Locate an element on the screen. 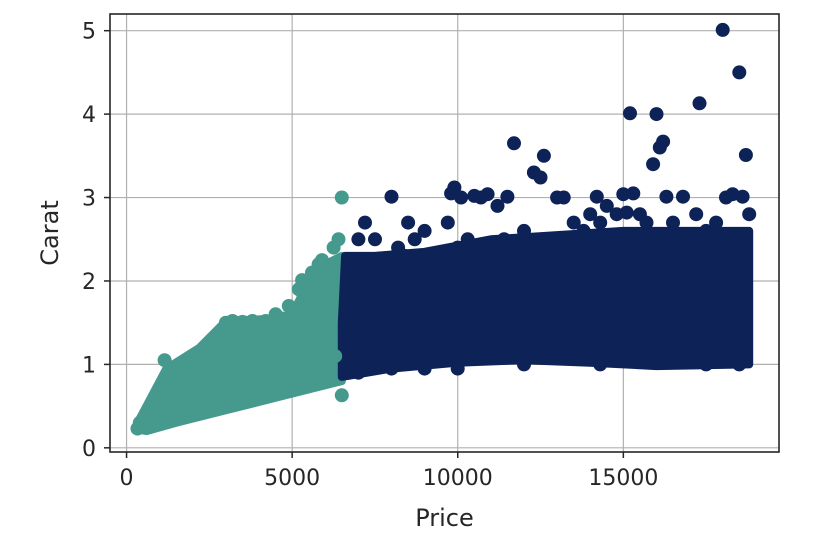  y-axis-ticks: 0 1 2 3 4 5 is located at coordinates (96, 241).